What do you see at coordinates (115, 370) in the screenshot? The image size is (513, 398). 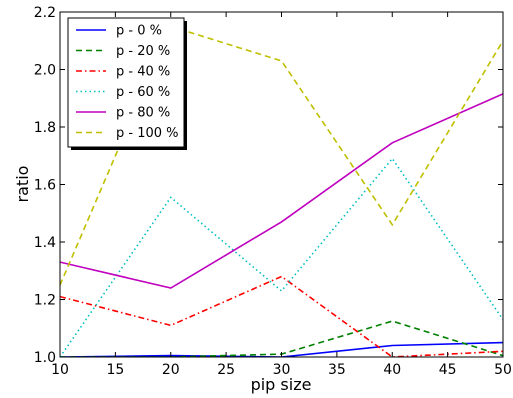 I see `x-tick-label: 15` at bounding box center [115, 370].